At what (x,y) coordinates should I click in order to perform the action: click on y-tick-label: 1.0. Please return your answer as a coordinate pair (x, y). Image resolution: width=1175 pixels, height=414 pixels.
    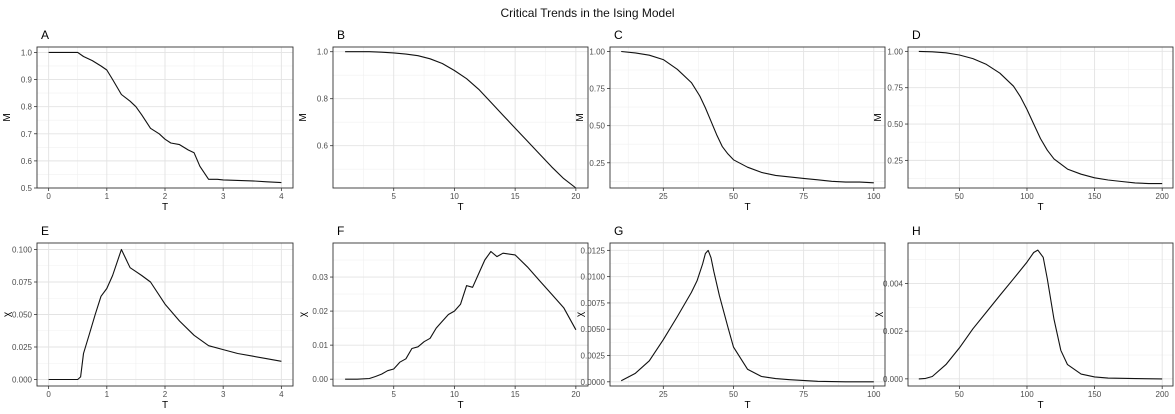
    Looking at the image, I should click on (27, 52).